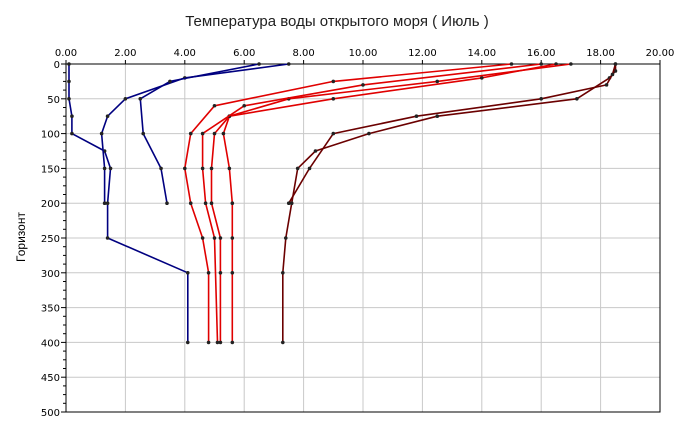 The image size is (675, 426). I want to click on x-tick-label: 0.00, so click(66, 53).